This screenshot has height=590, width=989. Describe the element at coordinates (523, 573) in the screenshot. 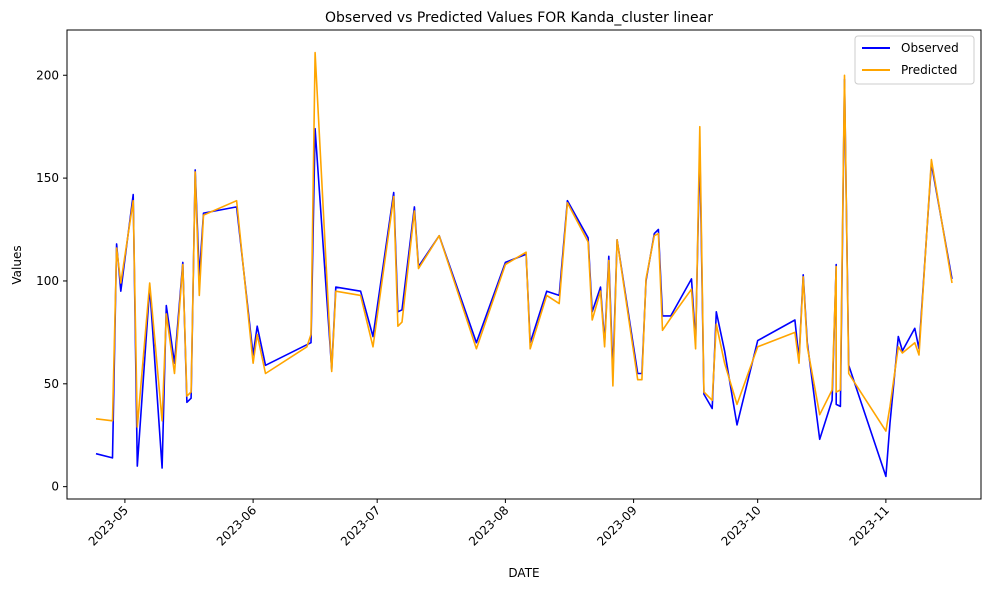

I see `x-axis-label: DATE` at that location.